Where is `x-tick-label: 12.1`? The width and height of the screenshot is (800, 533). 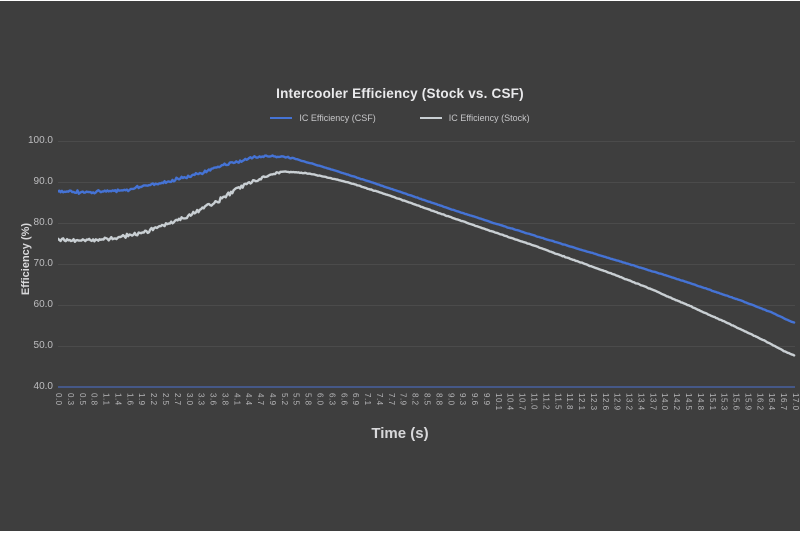 x-tick-label: 12.1 is located at coordinates (582, 402).